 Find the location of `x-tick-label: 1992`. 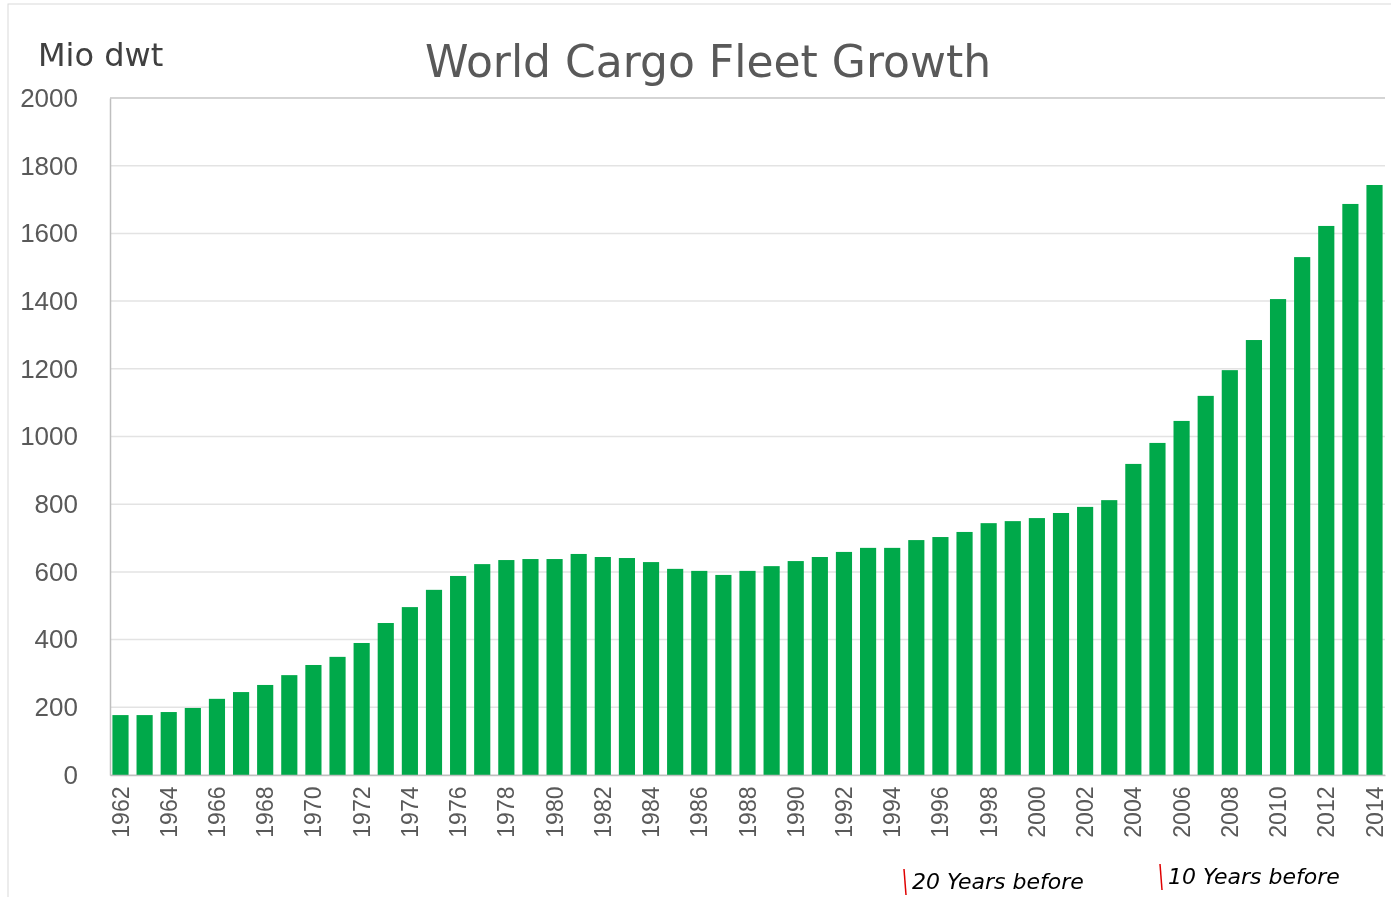

x-tick-label: 1992 is located at coordinates (844, 812).